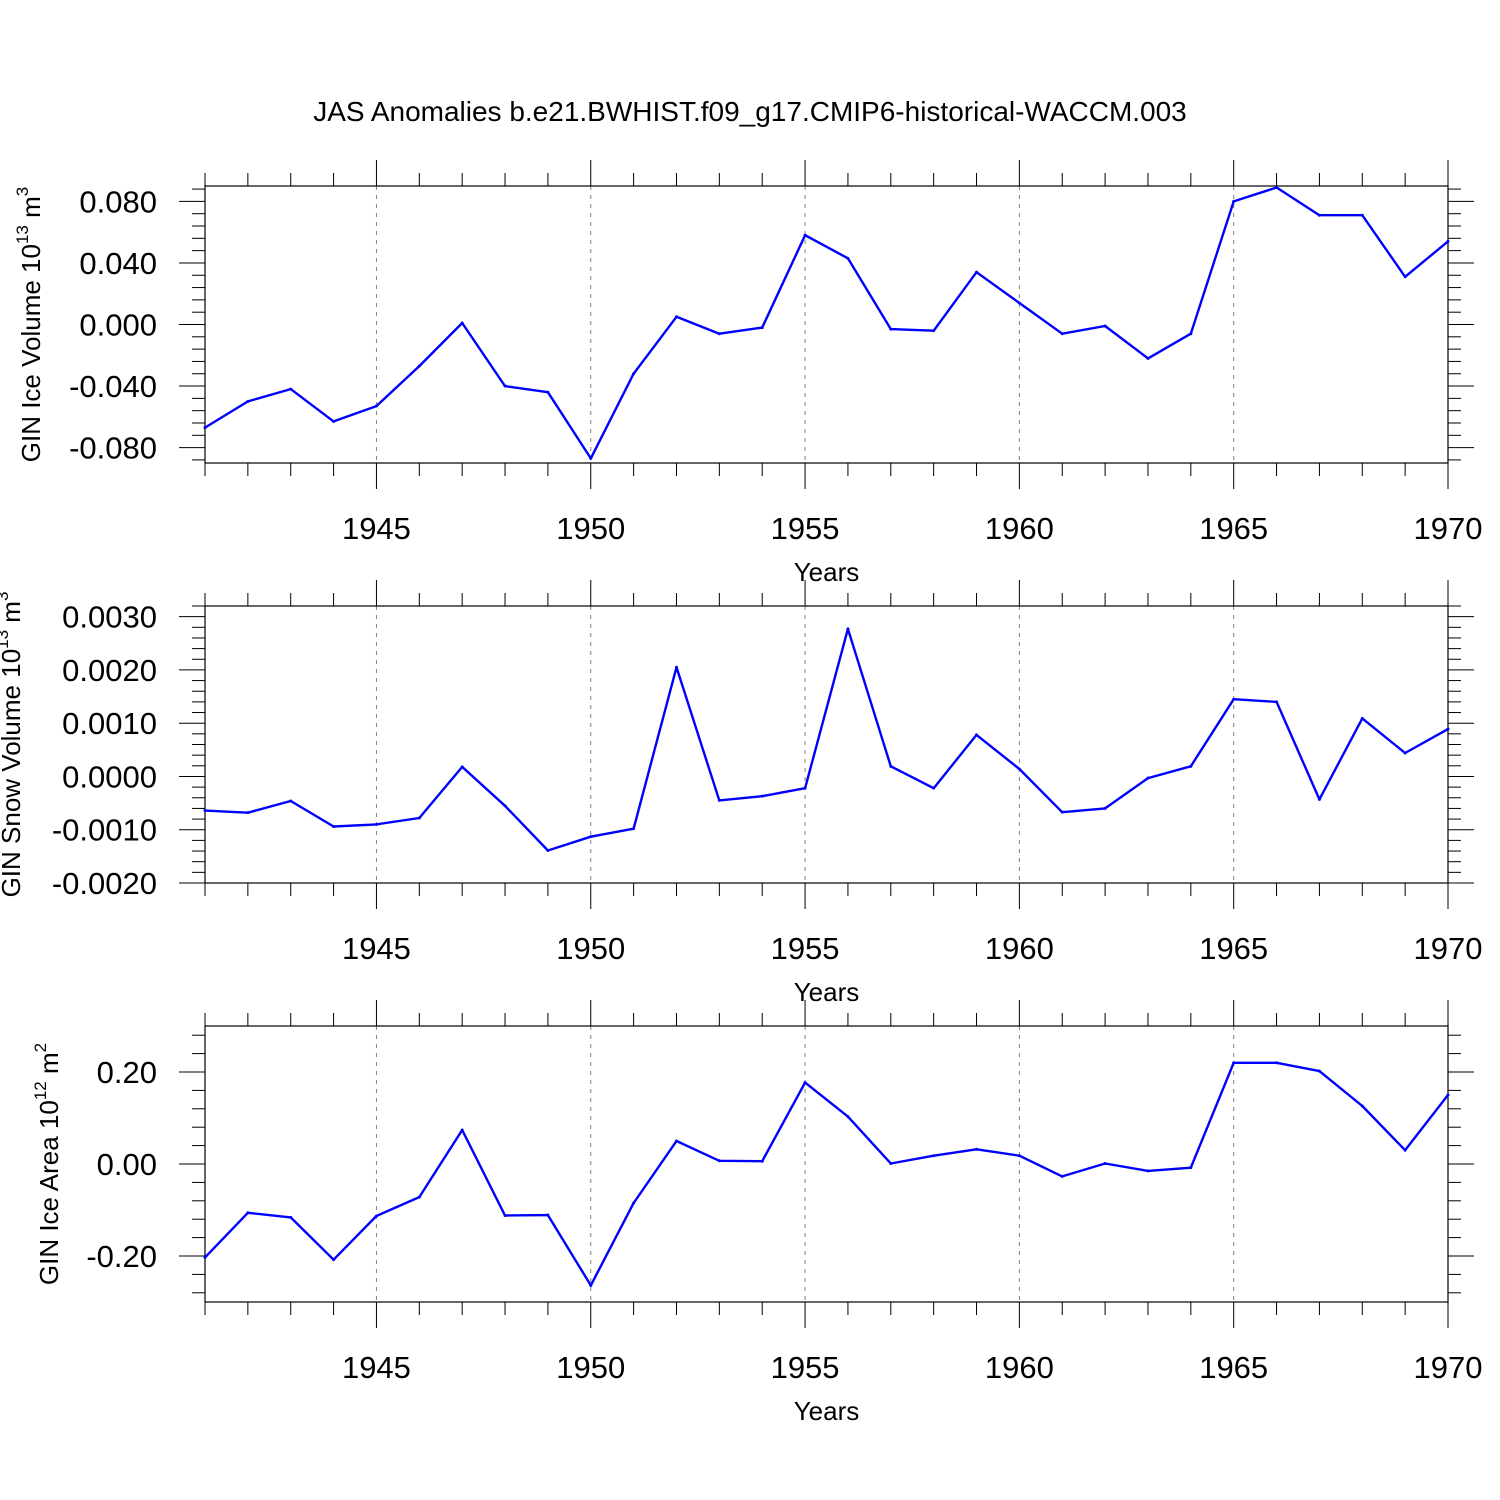  What do you see at coordinates (118, 325) in the screenshot?
I see `y-tick-label: 0.000` at bounding box center [118, 325].